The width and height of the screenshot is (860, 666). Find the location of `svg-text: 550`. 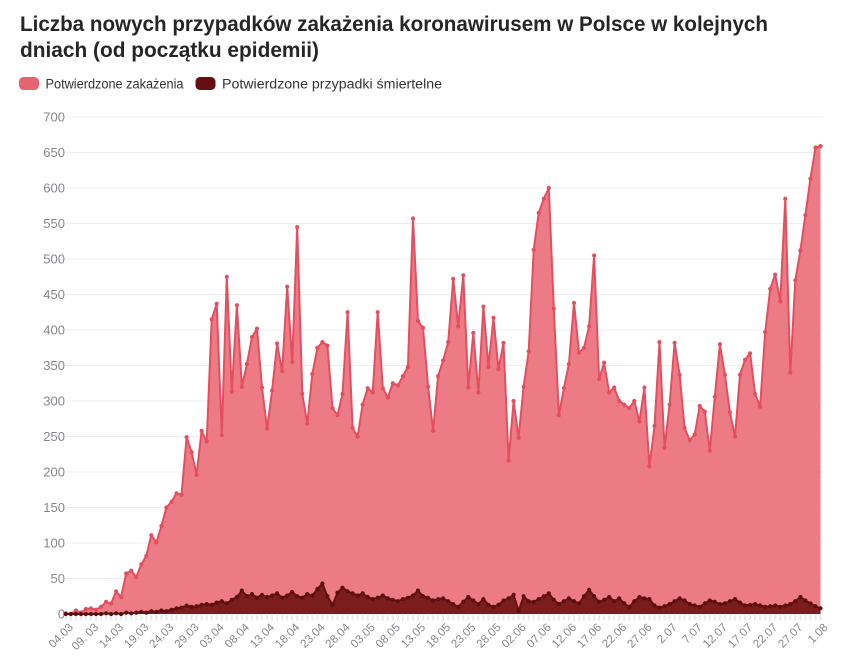

svg-text: 550 is located at coordinates (54, 223).